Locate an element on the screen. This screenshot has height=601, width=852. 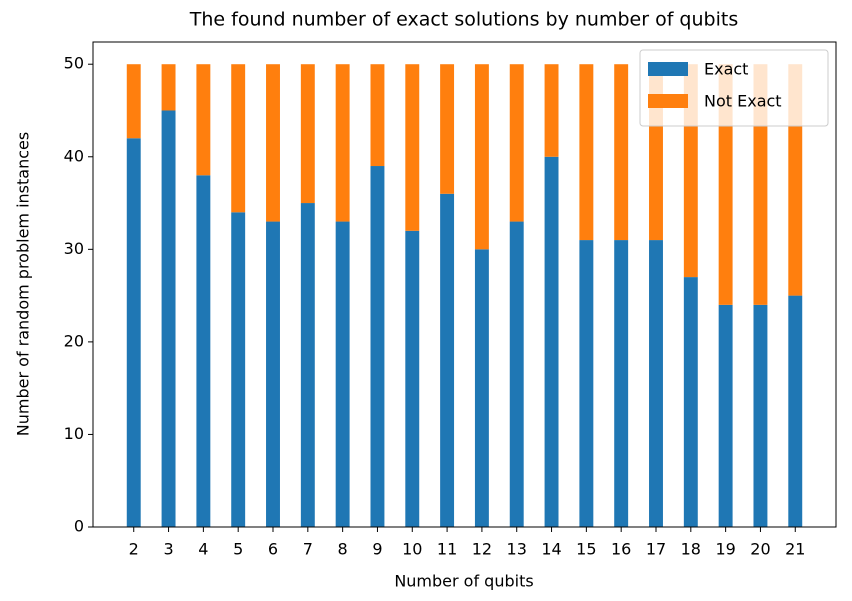
x-tick-label: 21 is located at coordinates (795, 549).